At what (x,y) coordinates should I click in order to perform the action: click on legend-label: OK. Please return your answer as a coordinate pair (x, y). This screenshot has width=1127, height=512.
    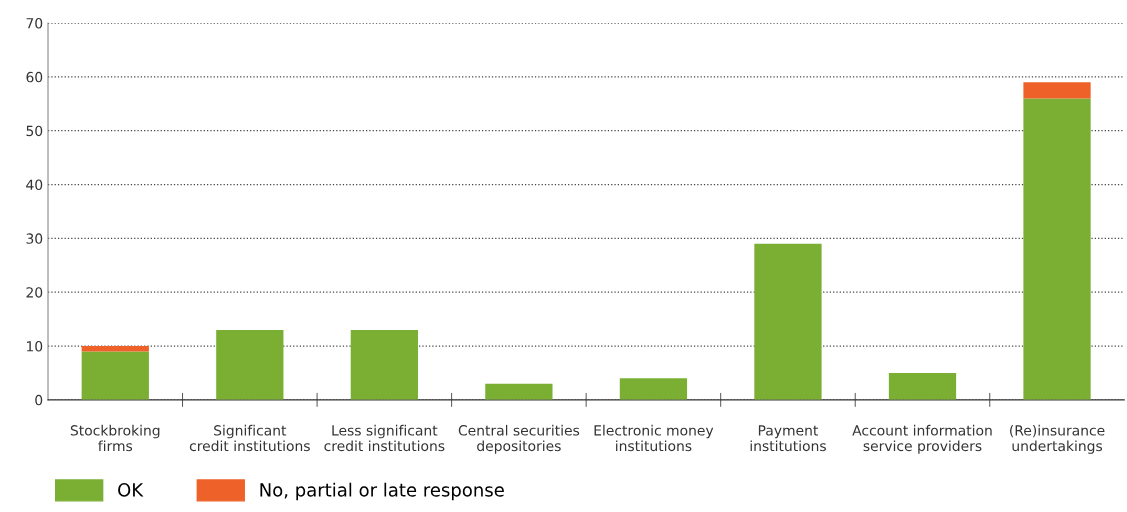
    Looking at the image, I should click on (131, 490).